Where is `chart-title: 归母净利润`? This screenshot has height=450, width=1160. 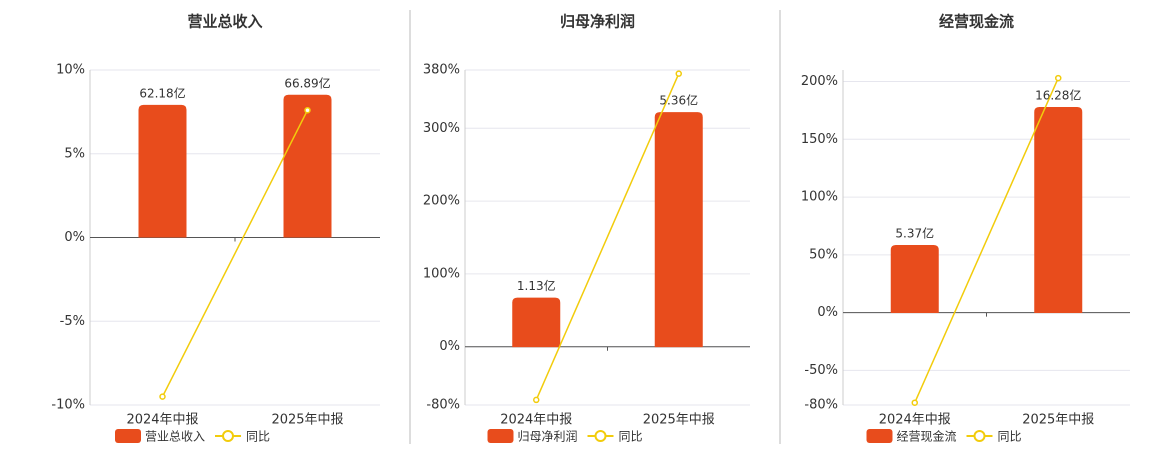
chart-title: 归母净利润 is located at coordinates (597, 22).